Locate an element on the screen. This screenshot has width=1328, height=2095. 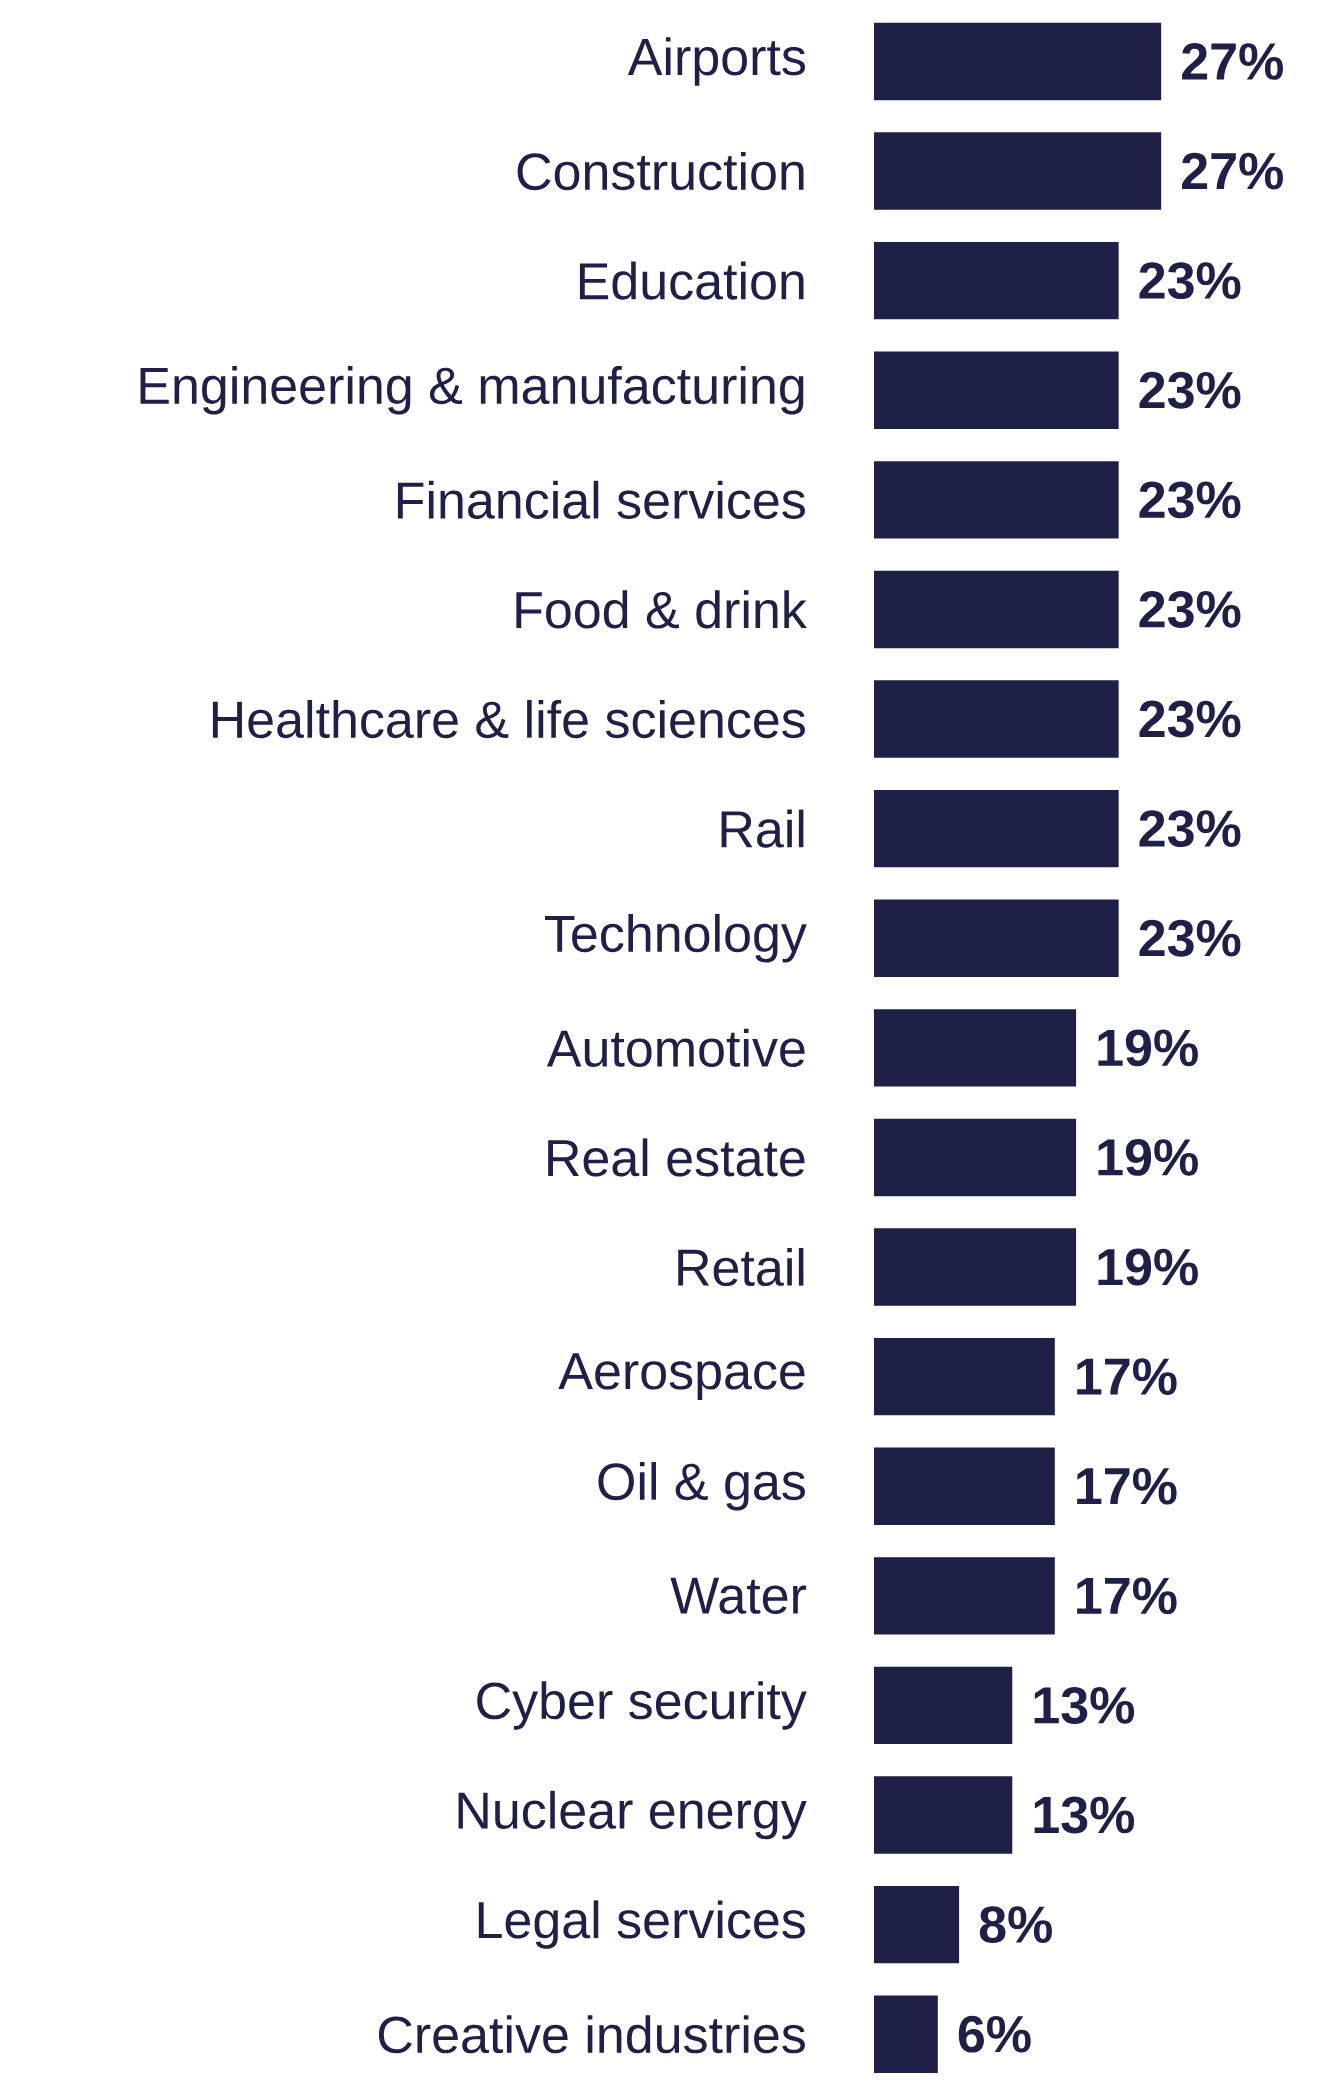
y-tick-label: Retail is located at coordinates (741, 1267).